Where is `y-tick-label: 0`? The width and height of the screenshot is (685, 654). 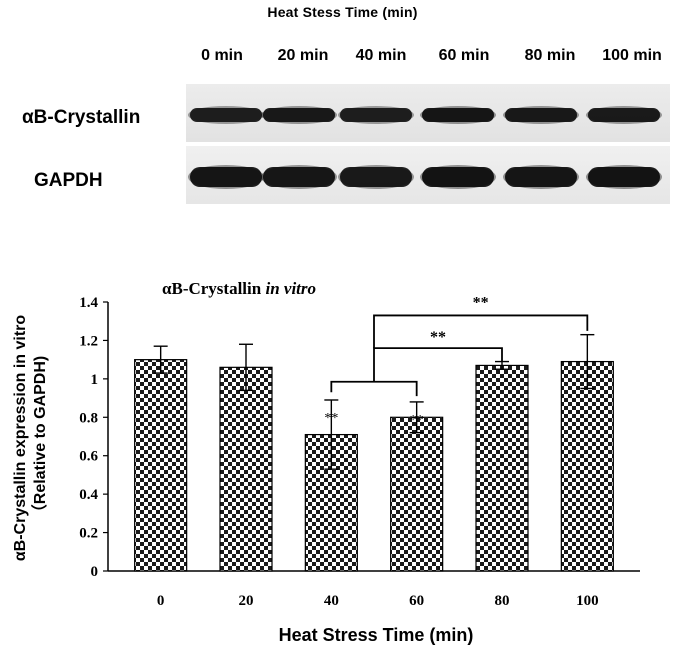 y-tick-label: 0 is located at coordinates (95, 572).